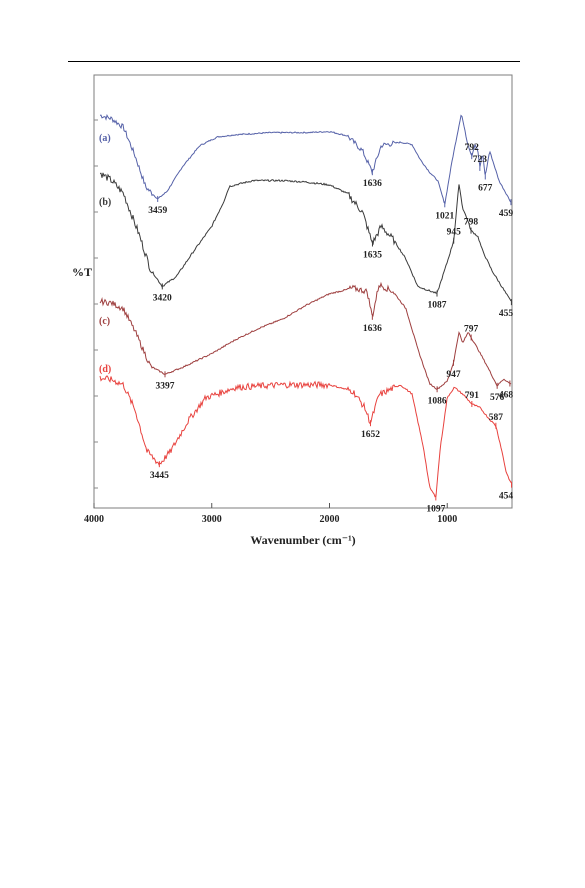  Describe the element at coordinates (165, 386) in the screenshot. I see `peak-label: 3397` at that location.